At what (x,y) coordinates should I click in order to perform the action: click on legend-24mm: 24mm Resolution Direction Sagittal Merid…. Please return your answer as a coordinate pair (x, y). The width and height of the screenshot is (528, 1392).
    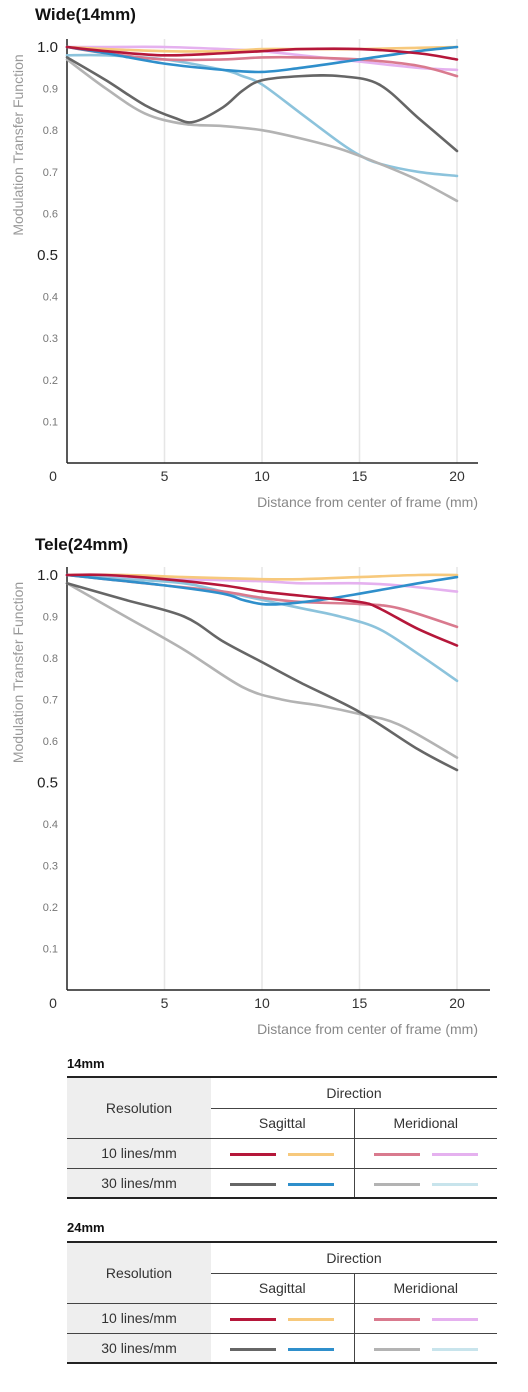
    Looking at the image, I should click on (282, 1300).